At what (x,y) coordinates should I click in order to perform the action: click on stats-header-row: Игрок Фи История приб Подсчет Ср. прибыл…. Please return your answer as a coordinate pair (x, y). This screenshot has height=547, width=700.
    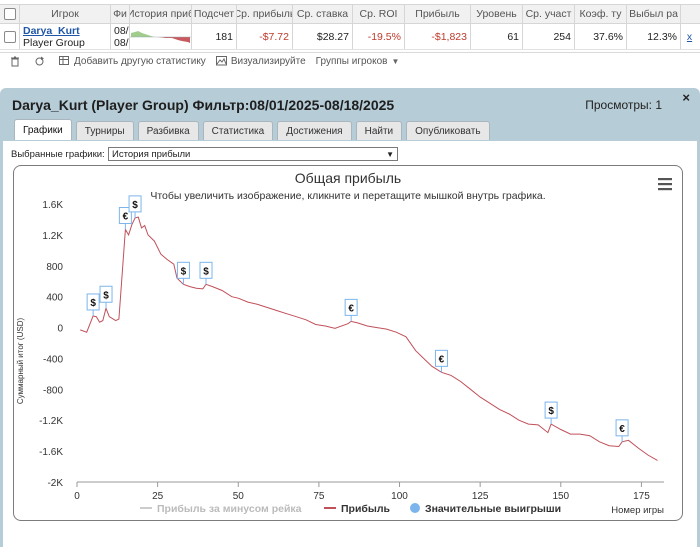
    Looking at the image, I should click on (350, 14).